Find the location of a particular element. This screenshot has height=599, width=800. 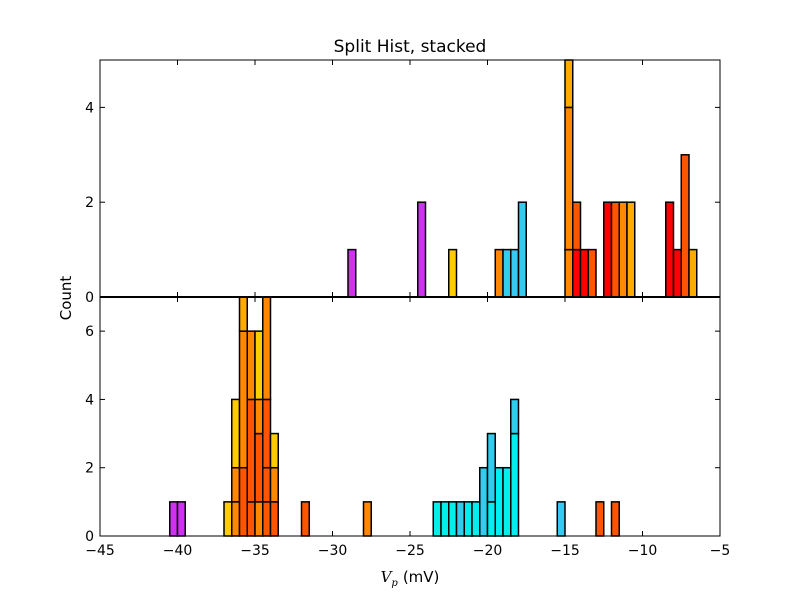

xtick-label-2: −35 is located at coordinates (255, 551).